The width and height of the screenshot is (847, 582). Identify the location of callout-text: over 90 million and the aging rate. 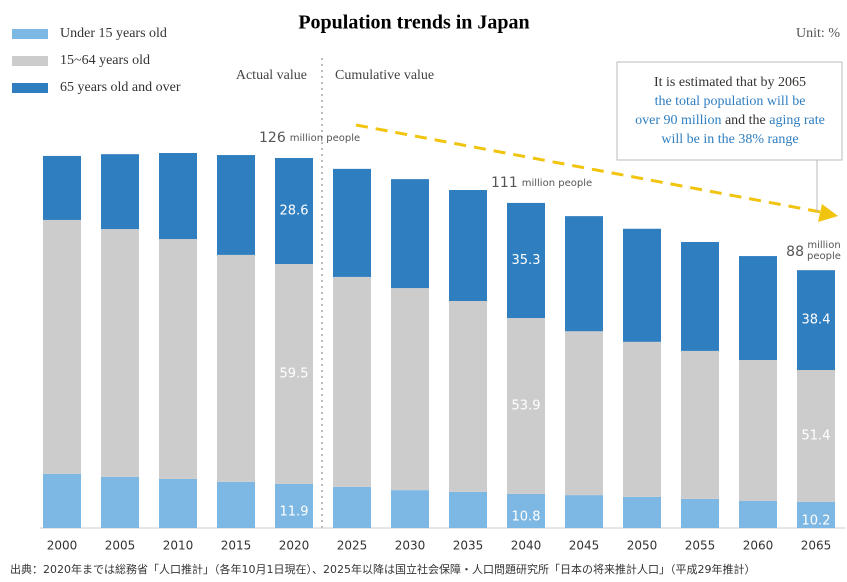
(730, 120).